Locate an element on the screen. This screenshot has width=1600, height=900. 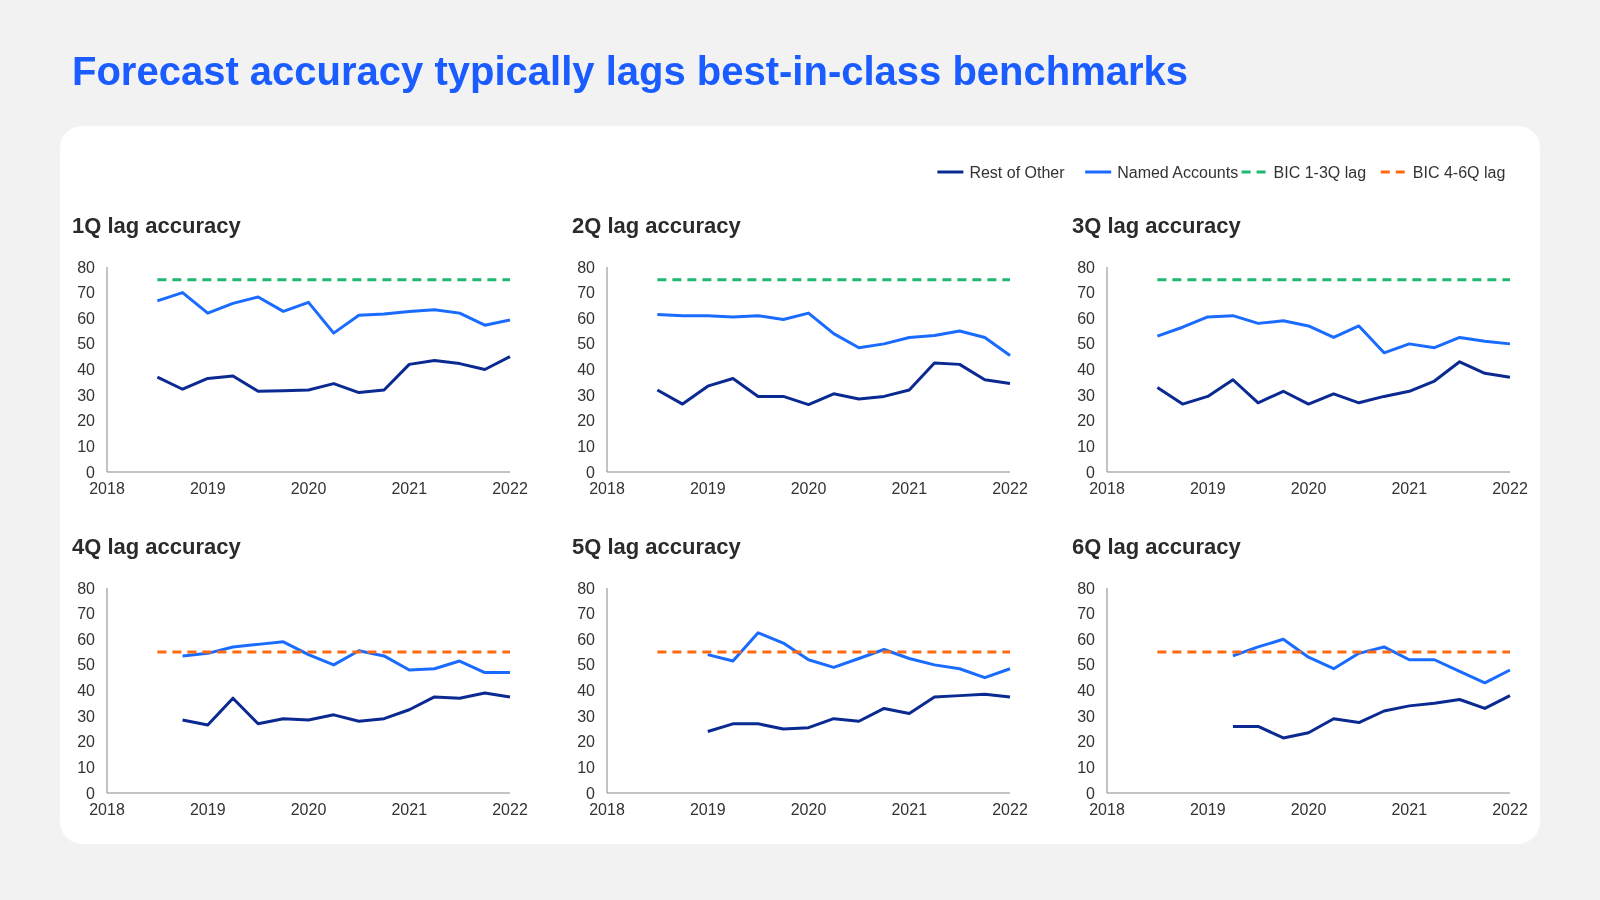
chart-title: 3Q lag accuracy is located at coordinates (1157, 225).